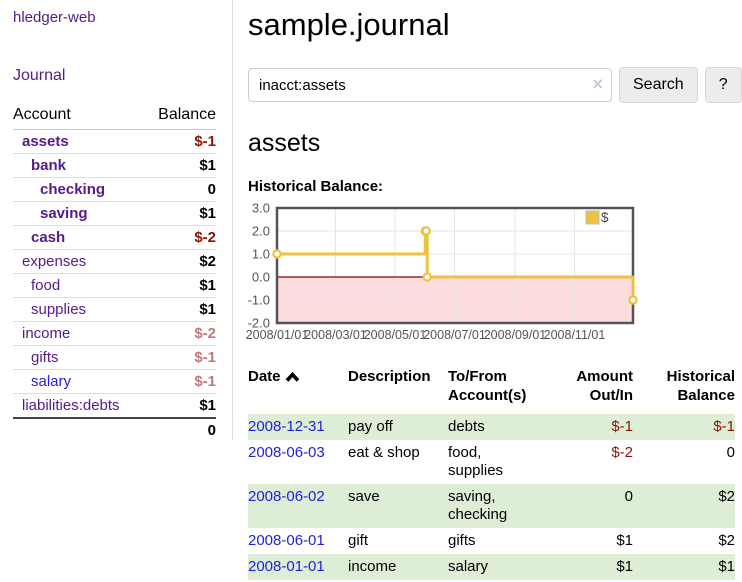 The height and width of the screenshot is (582, 742). What do you see at coordinates (114, 142) in the screenshot?
I see `account-row: assets $-1` at bounding box center [114, 142].